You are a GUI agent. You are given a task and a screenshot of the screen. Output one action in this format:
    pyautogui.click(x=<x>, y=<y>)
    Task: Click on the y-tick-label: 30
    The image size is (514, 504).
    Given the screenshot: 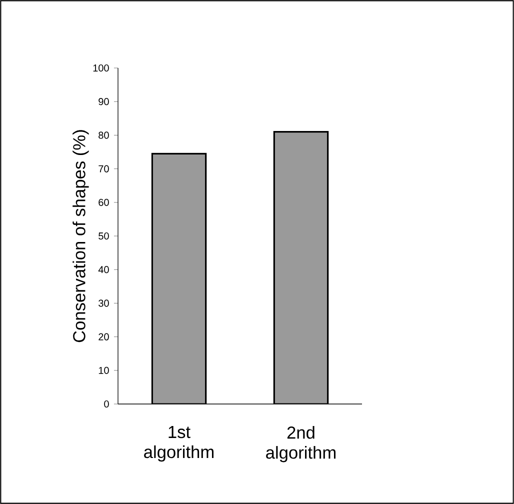 What is the action you would take?
    pyautogui.click(x=103, y=303)
    